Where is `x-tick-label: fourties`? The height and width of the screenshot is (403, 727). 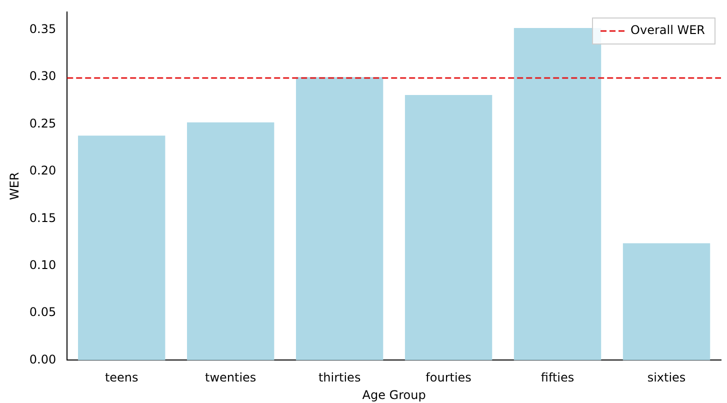
x-tick-label: fourties is located at coordinates (449, 377).